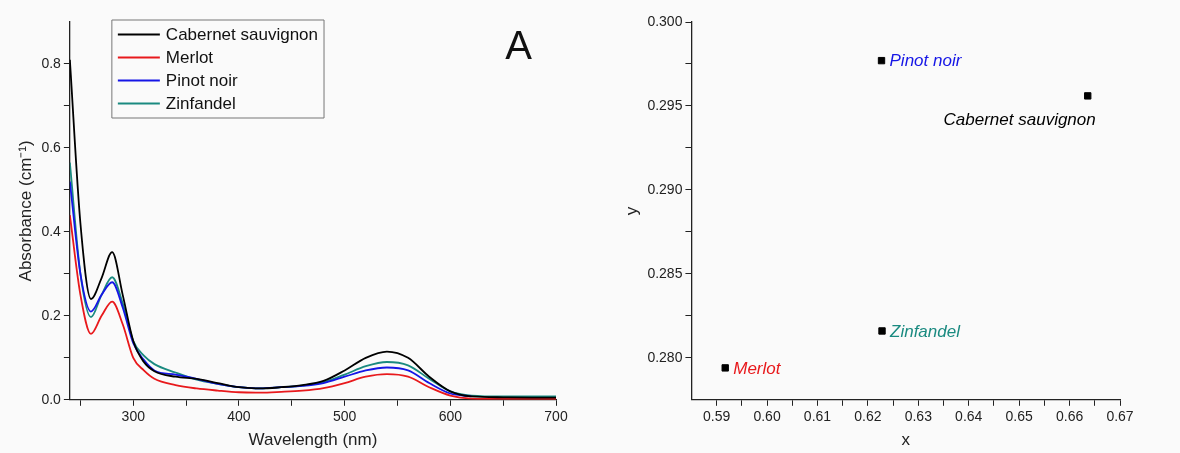 The height and width of the screenshot is (453, 1180). I want to click on y-tick-label: 0.0, so click(51, 398).